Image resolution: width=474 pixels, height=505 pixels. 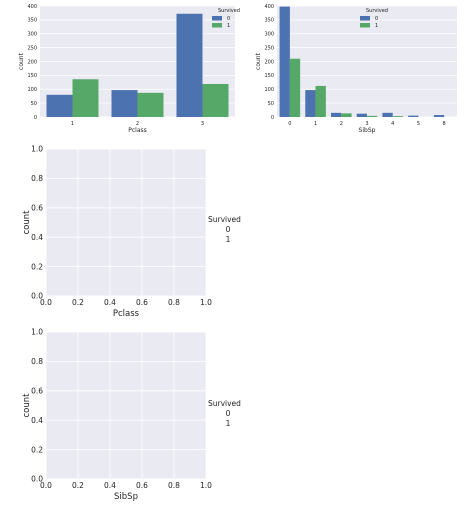 I want to click on x-tick-label: 0, so click(x=289, y=124).